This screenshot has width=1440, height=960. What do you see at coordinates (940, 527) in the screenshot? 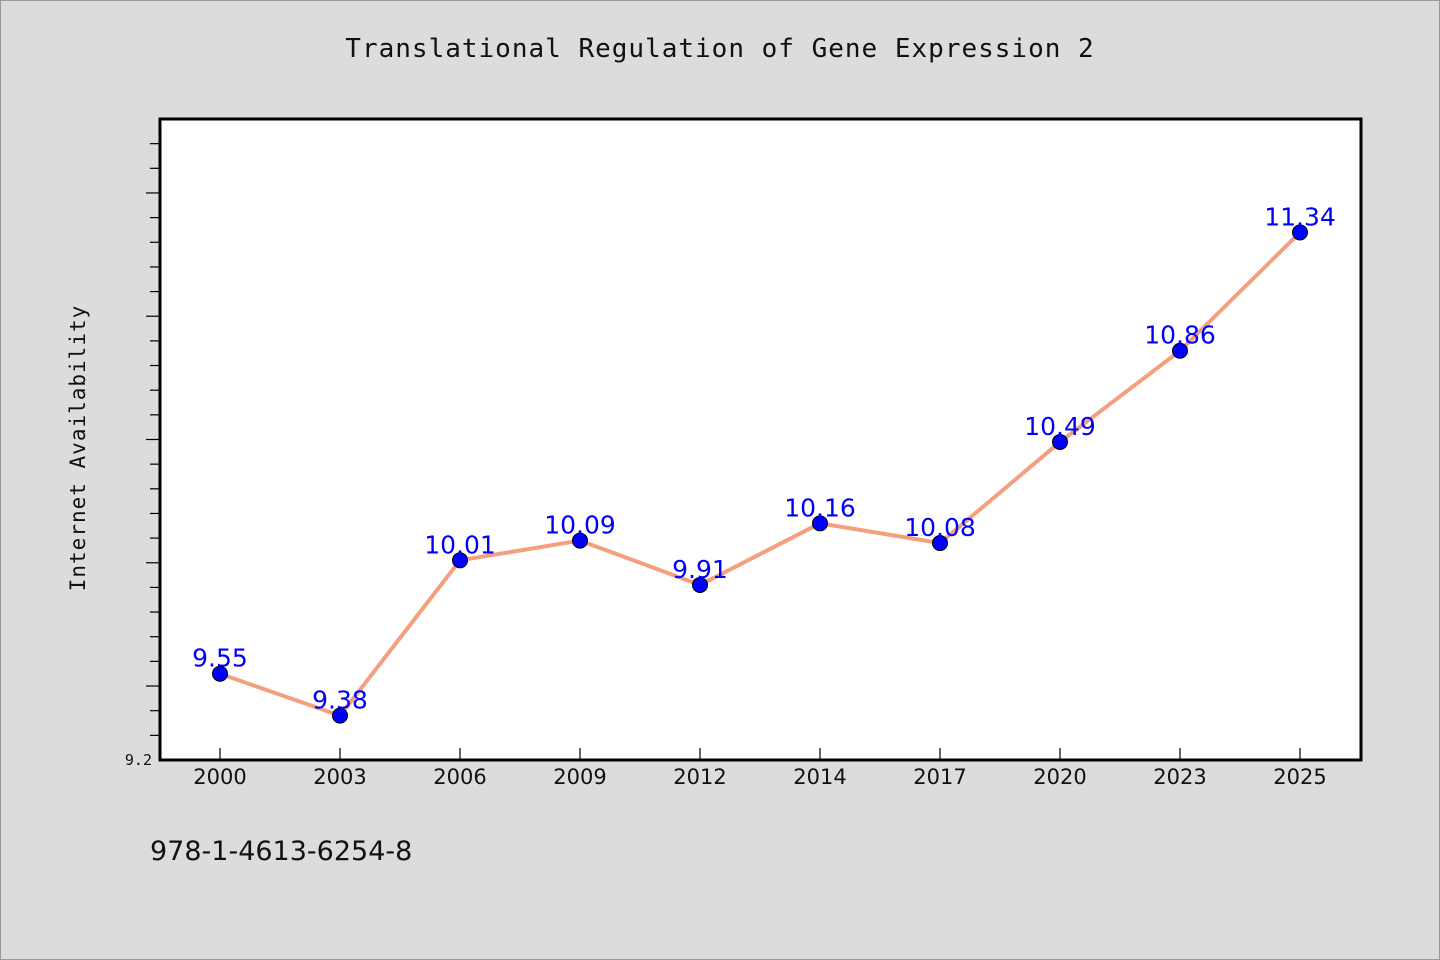
I see `data-label: 10.08` at bounding box center [940, 527].